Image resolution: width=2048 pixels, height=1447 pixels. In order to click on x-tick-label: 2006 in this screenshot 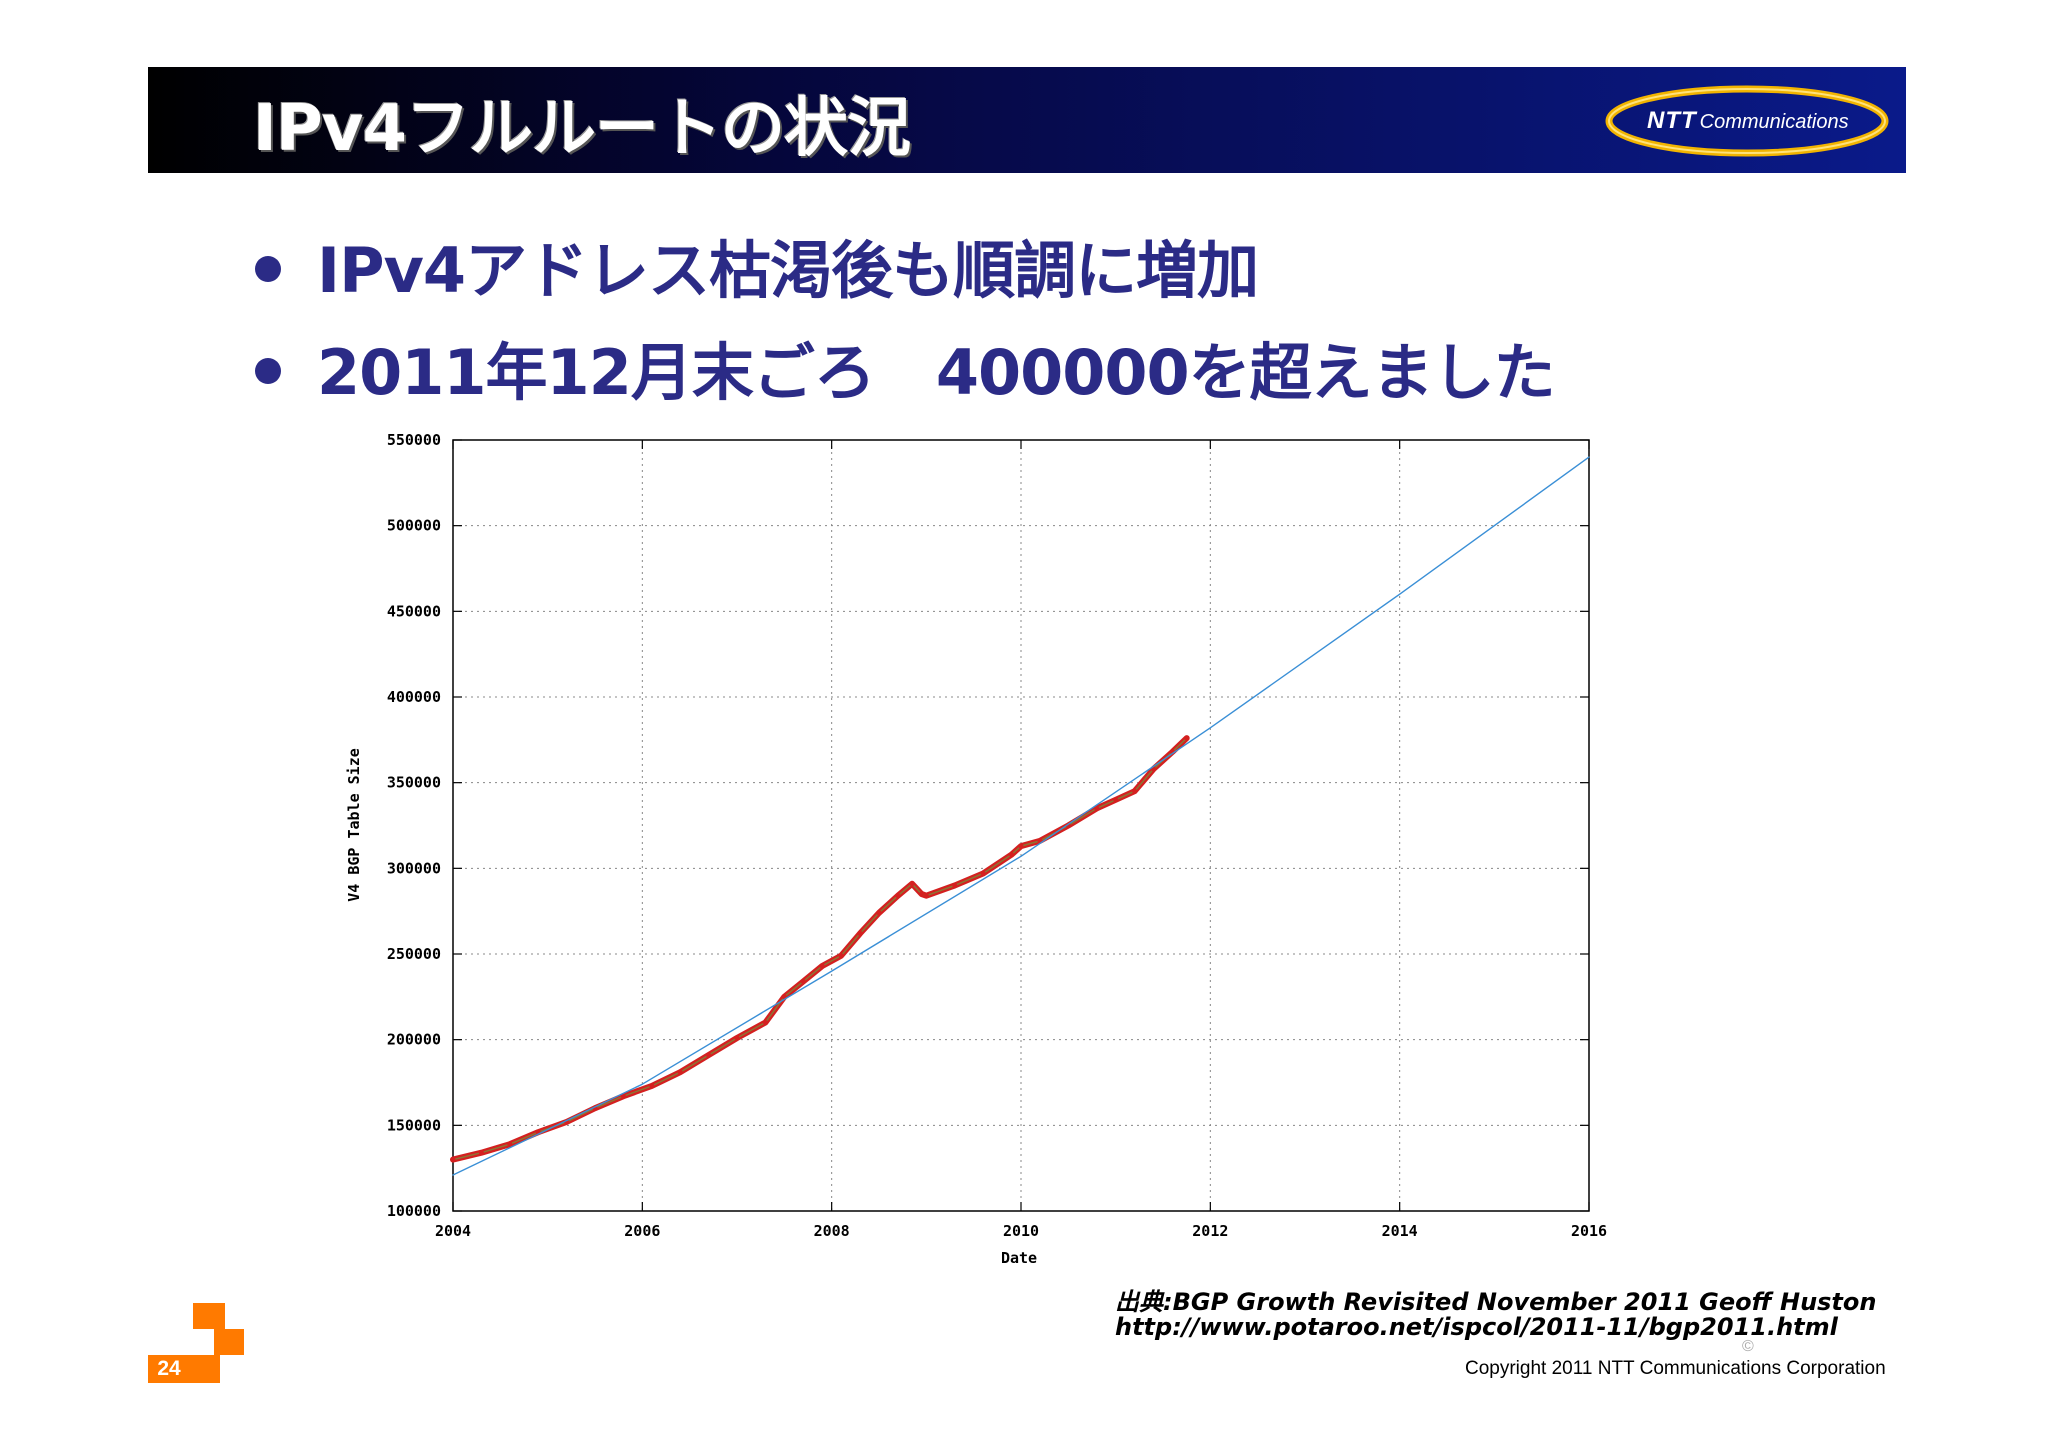, I will do `click(642, 1231)`.